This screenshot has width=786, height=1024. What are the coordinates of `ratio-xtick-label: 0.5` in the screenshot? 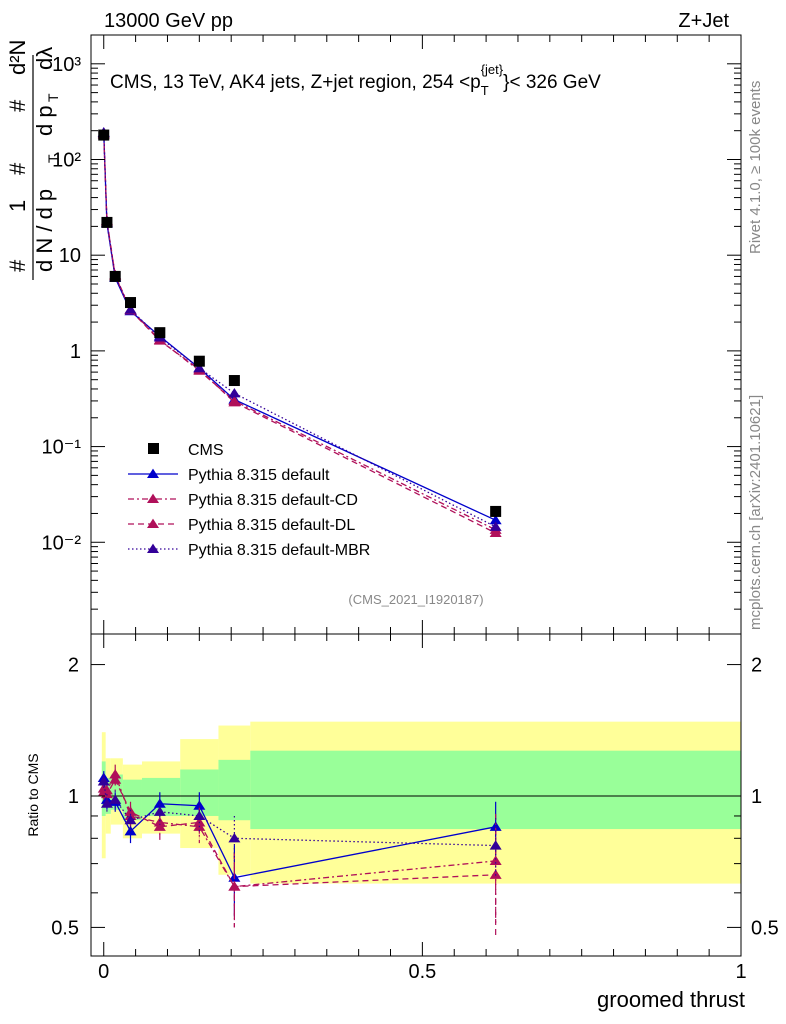 It's located at (422, 972).